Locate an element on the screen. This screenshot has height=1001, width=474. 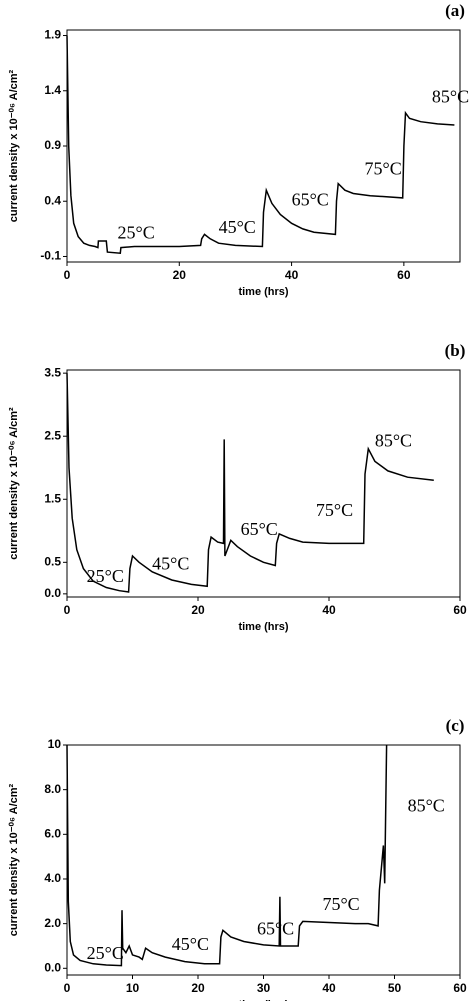
y-tick-label: 2.0 is located at coordinates (52, 923).